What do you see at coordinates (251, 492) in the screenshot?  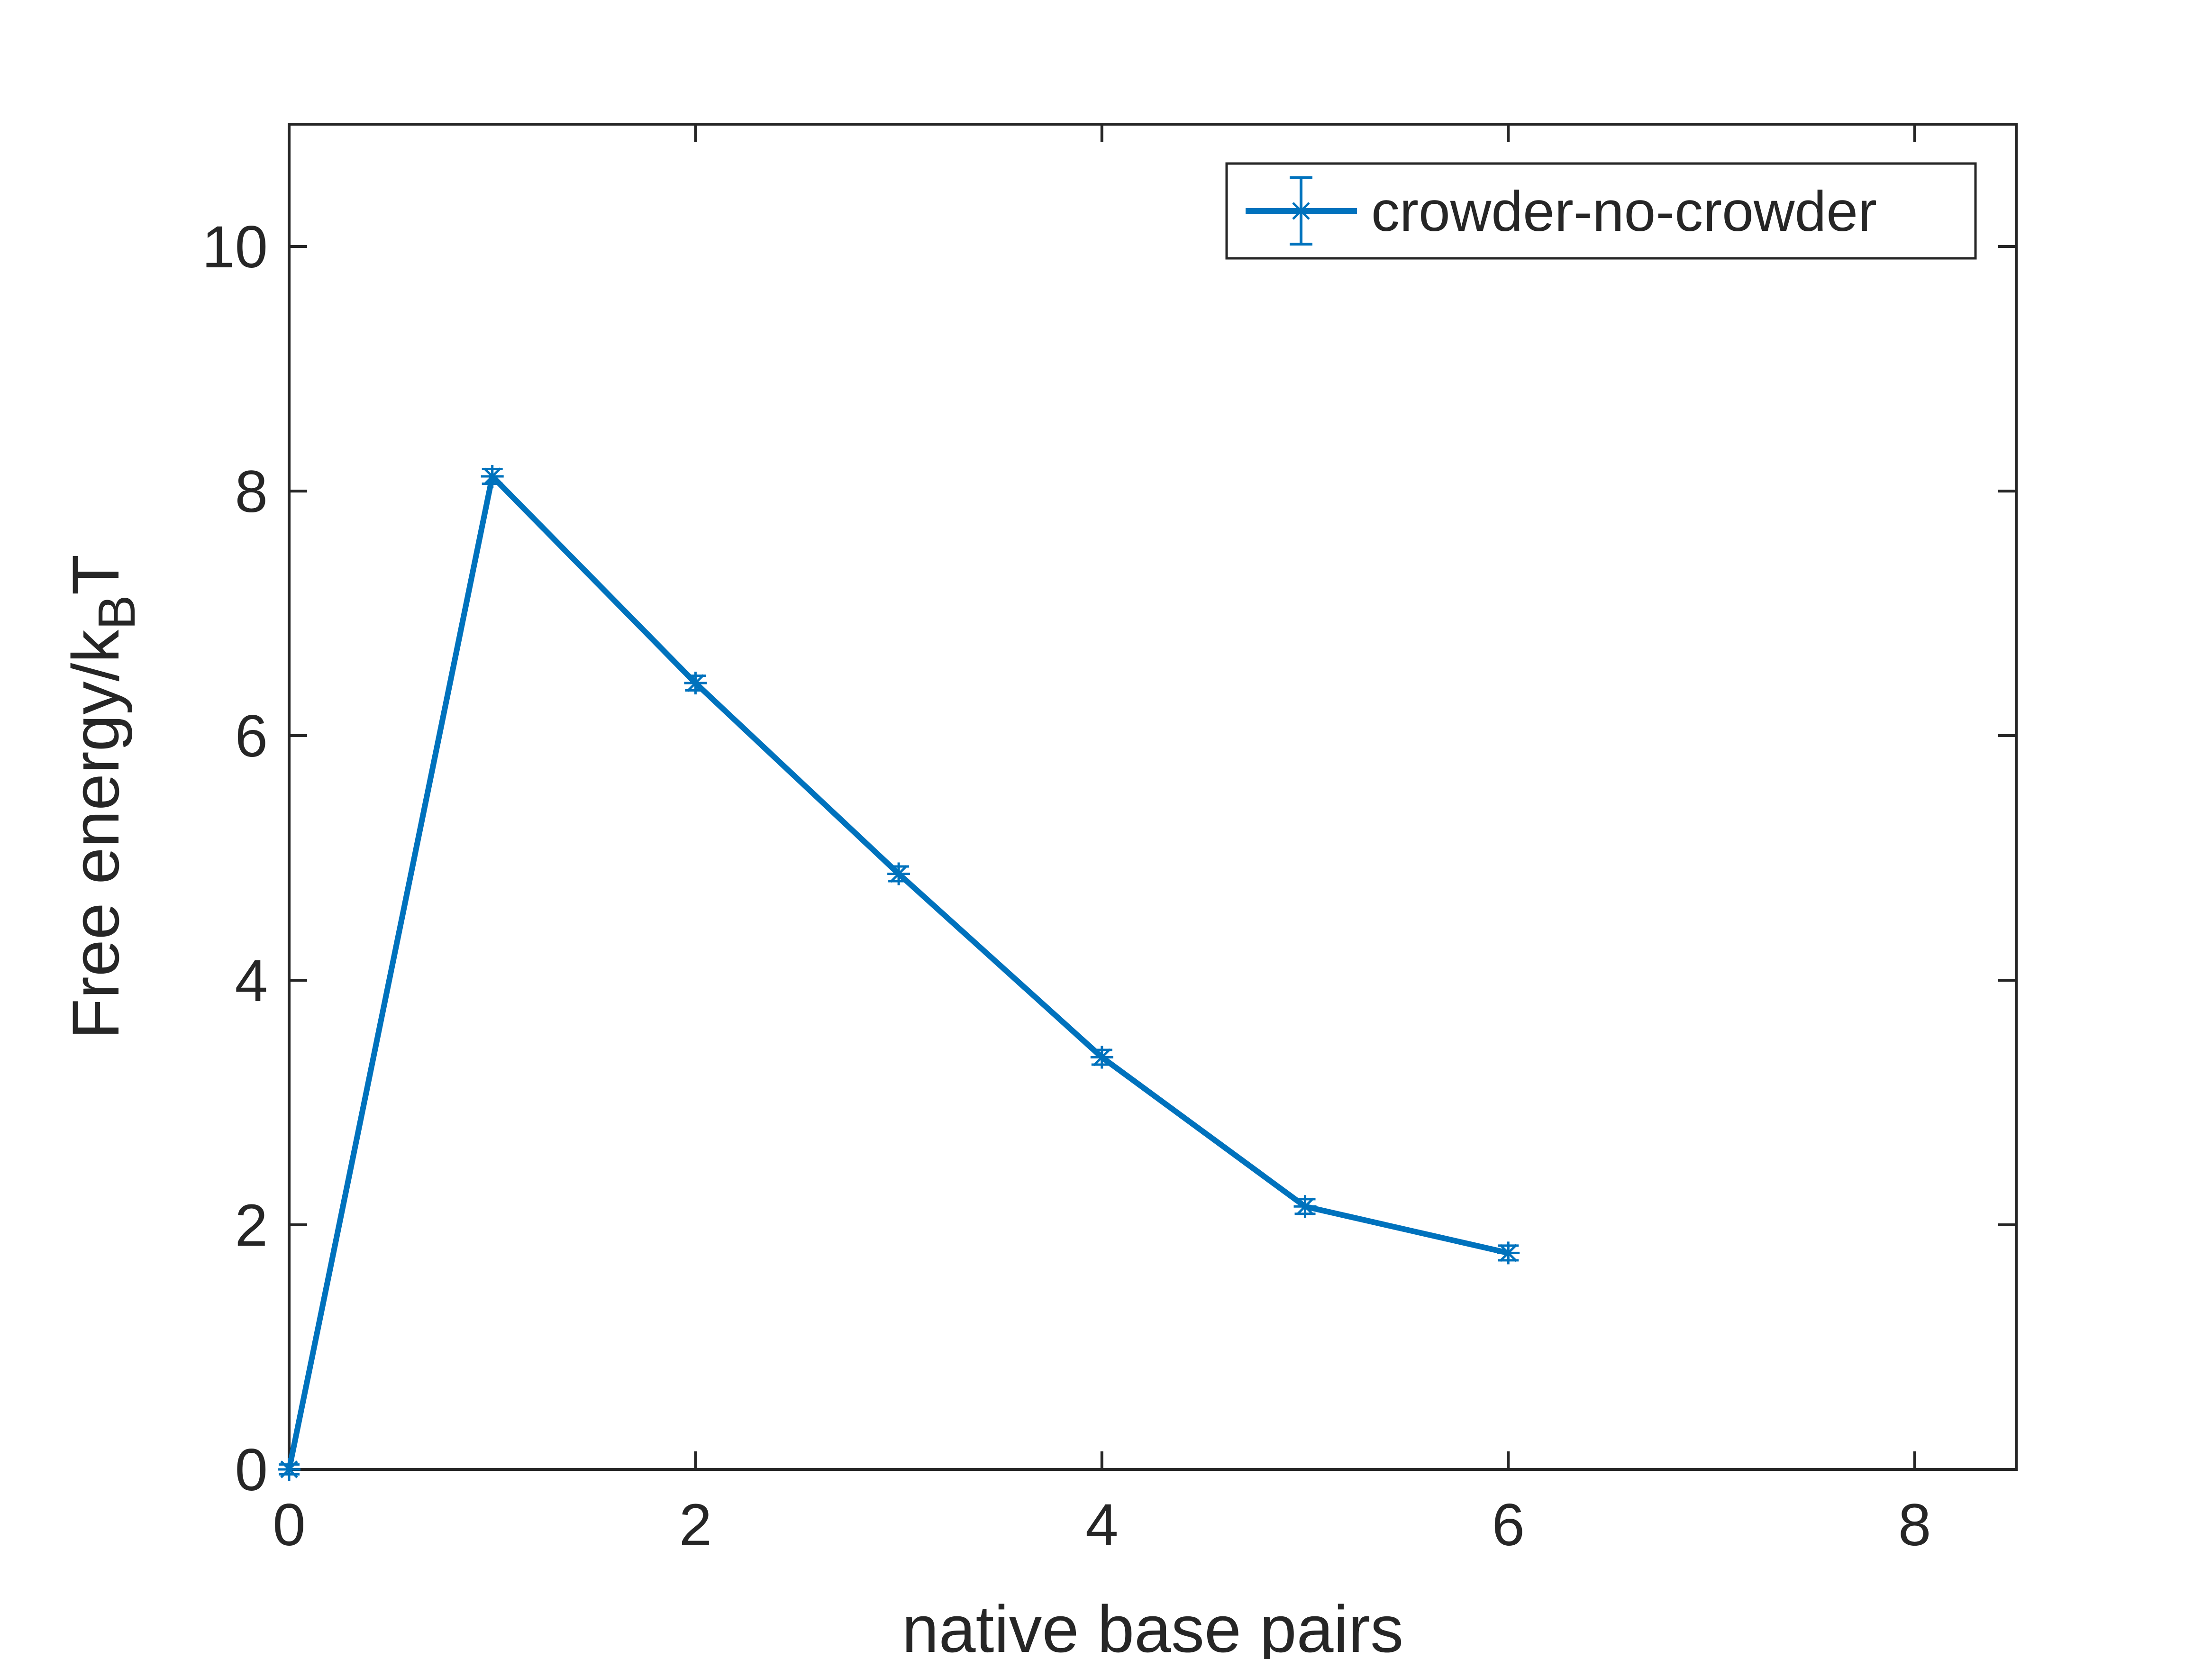 I see `y-tick-label: 8` at bounding box center [251, 492].